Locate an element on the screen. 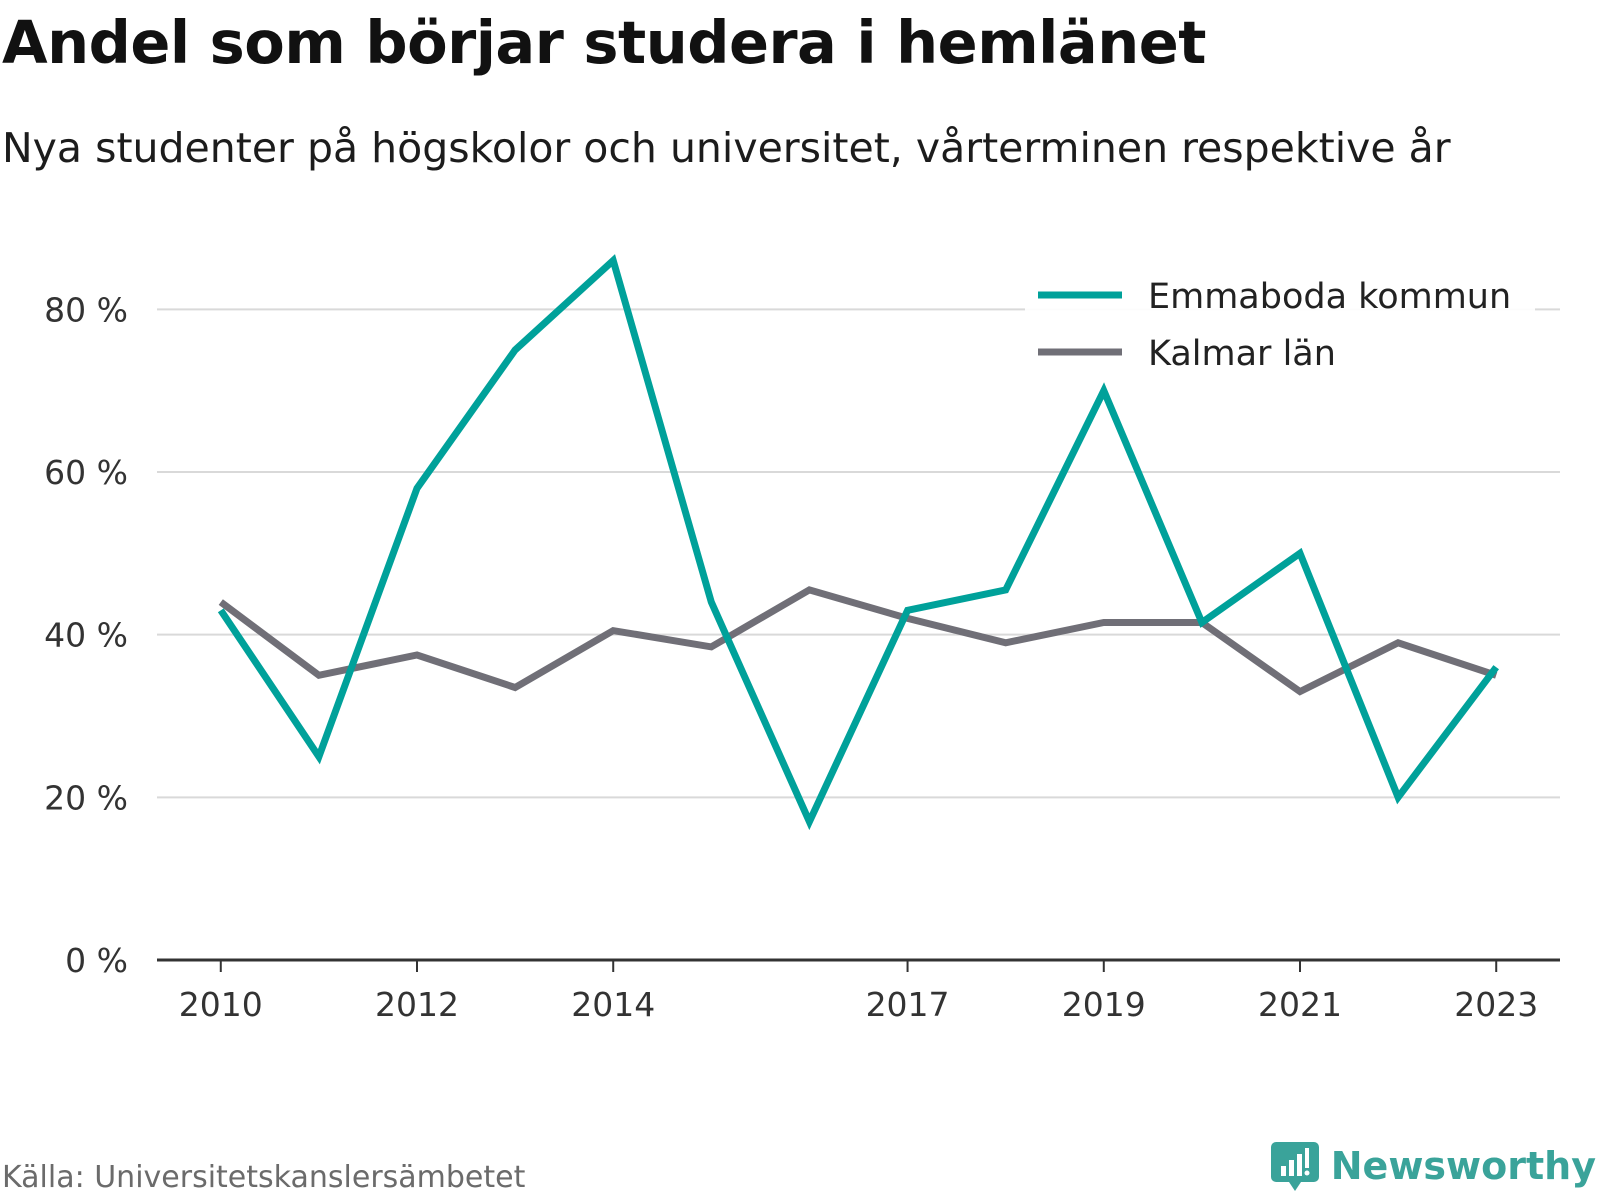  brand-logo: Newsworthy is located at coordinates (1432, 1166).